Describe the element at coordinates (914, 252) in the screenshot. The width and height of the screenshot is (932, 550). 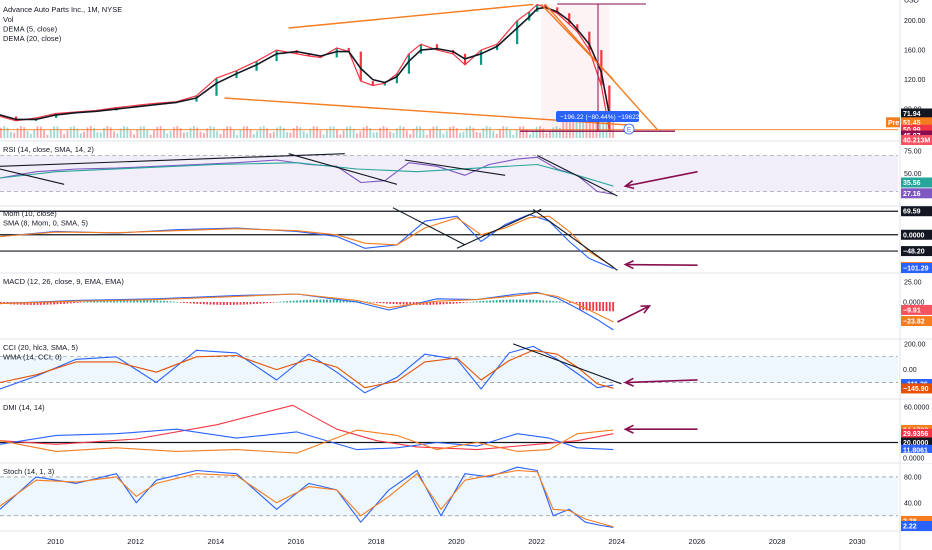
I see `mom-tag-2: −48.20` at that location.